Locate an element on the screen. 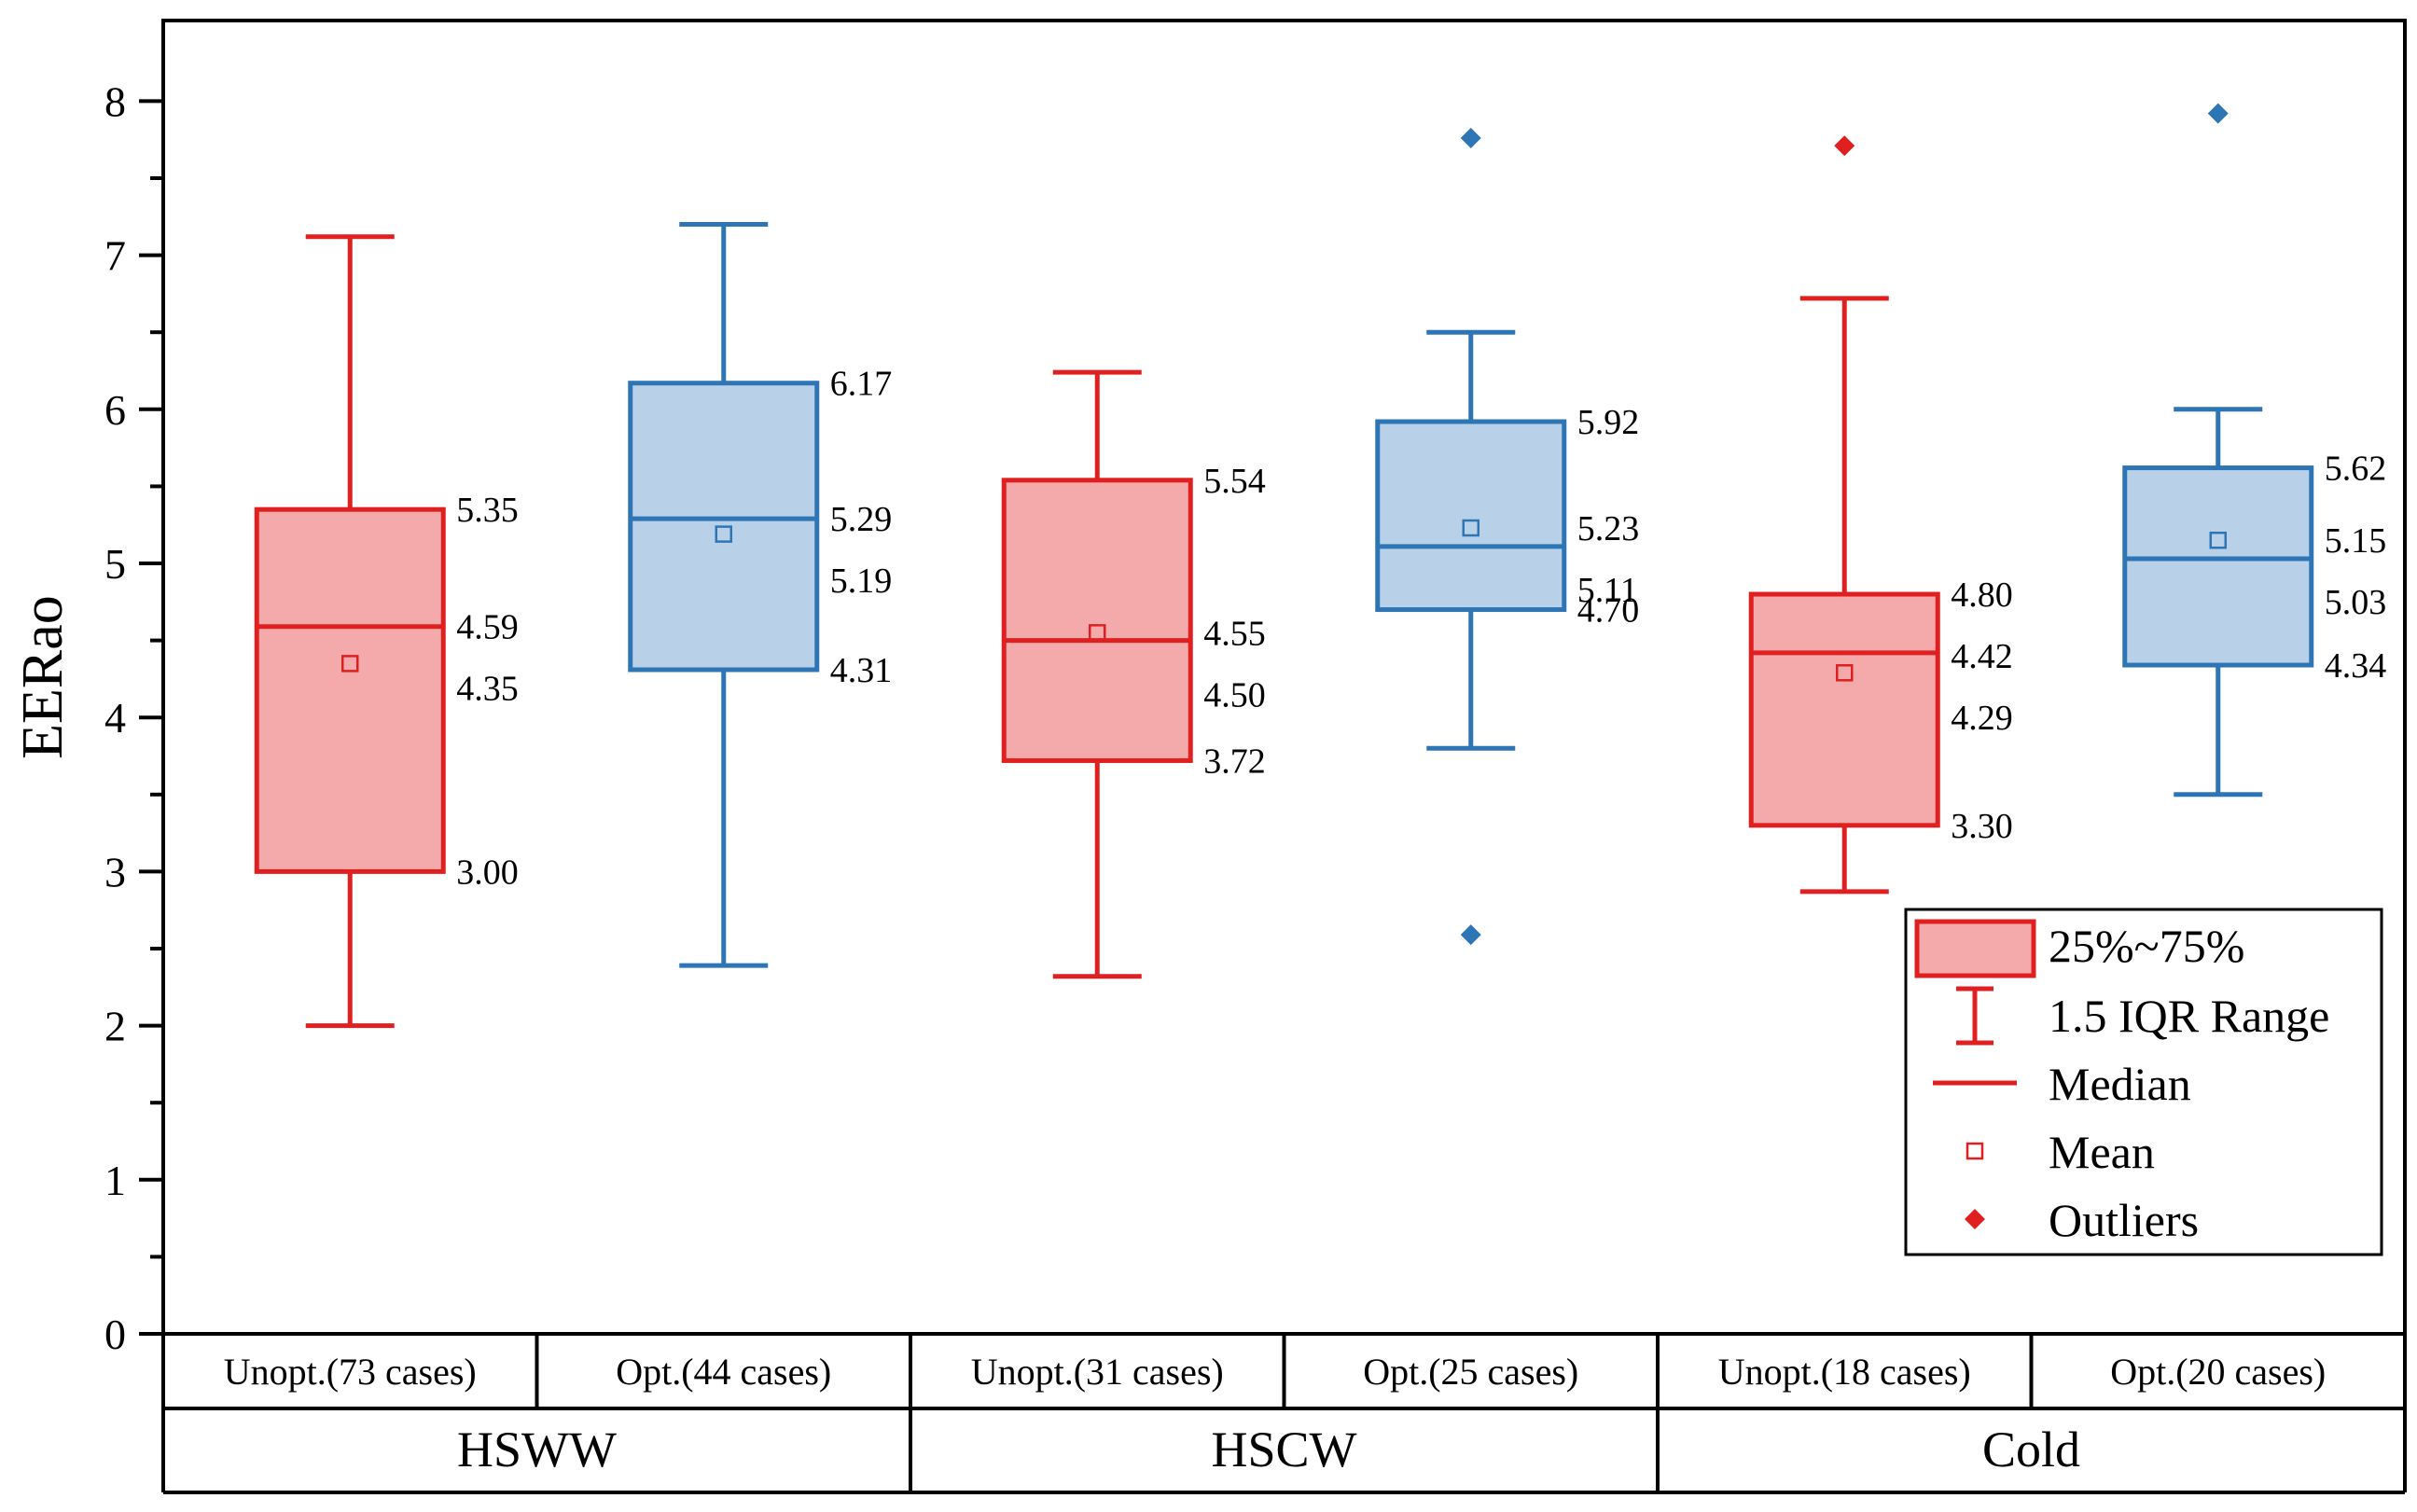 The width and height of the screenshot is (2417, 1512). legend-outlier-swatch is located at coordinates (1975, 1219).